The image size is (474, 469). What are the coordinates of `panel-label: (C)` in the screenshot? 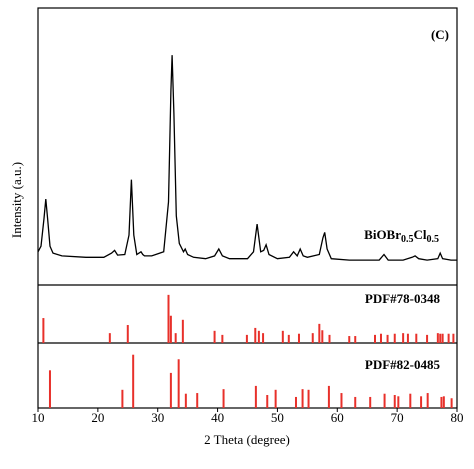 It's located at (440, 34).